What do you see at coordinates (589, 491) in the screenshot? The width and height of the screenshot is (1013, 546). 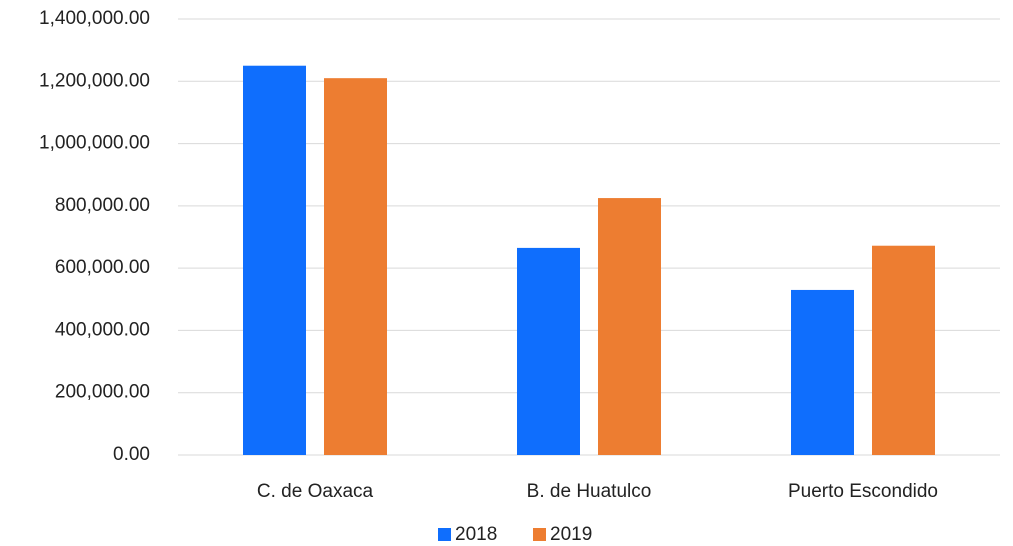 I see `x-tick-label: B. de Huatulco` at bounding box center [589, 491].